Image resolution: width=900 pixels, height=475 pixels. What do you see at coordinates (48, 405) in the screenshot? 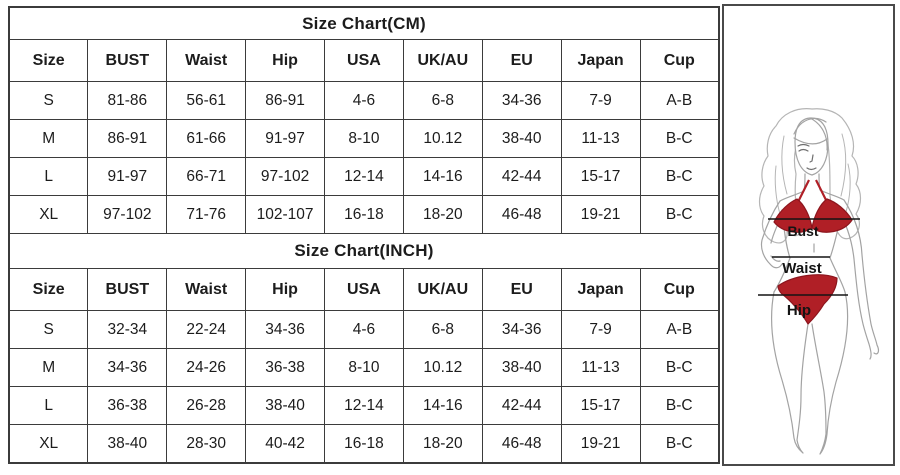
I see `size-cell: L` at bounding box center [48, 405].